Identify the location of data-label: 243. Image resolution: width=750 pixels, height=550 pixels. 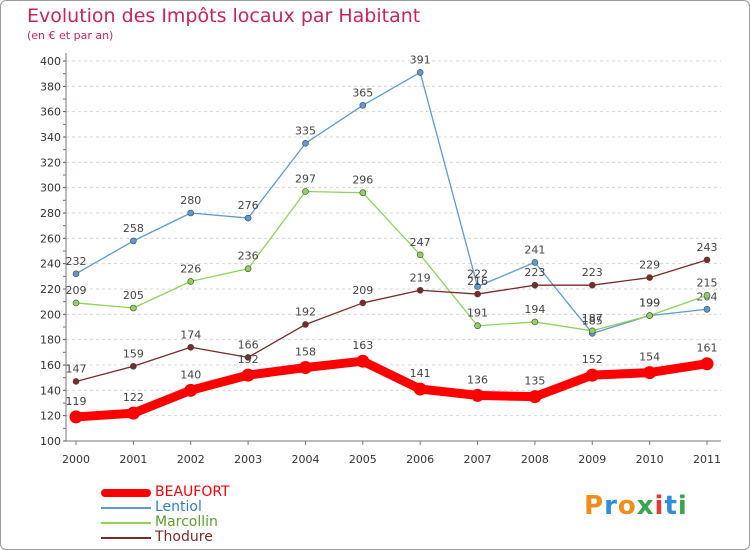
(707, 247).